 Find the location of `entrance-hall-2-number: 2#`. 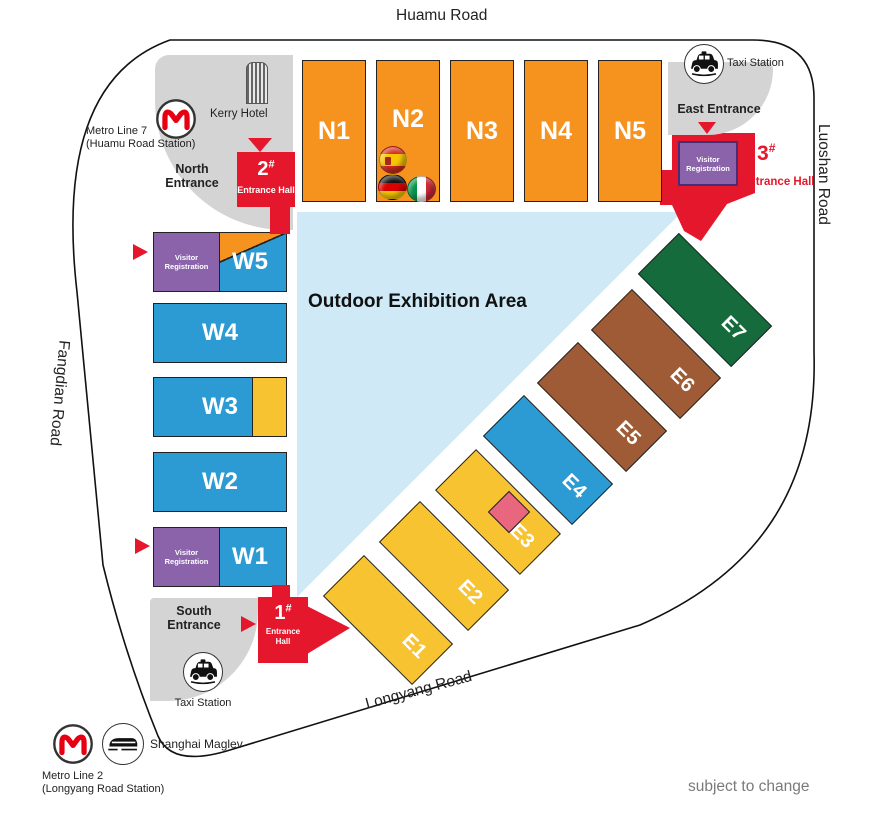

entrance-hall-2-number: 2# is located at coordinates (266, 169).